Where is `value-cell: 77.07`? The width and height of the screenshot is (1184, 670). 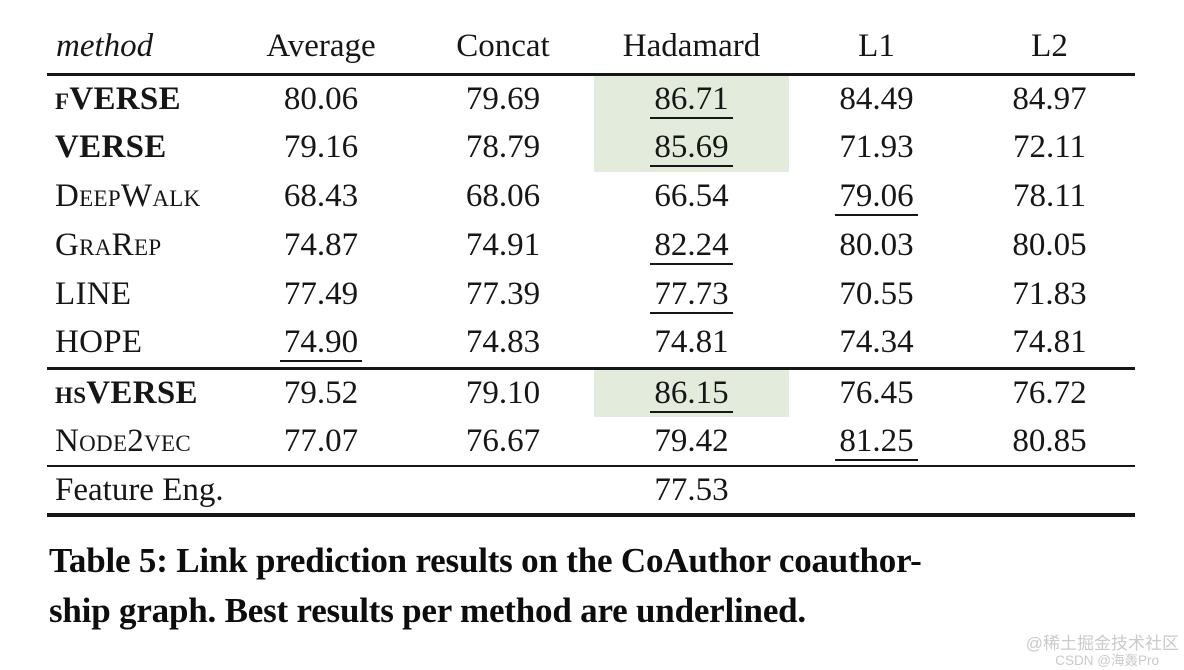 value-cell: 77.07 is located at coordinates (321, 441).